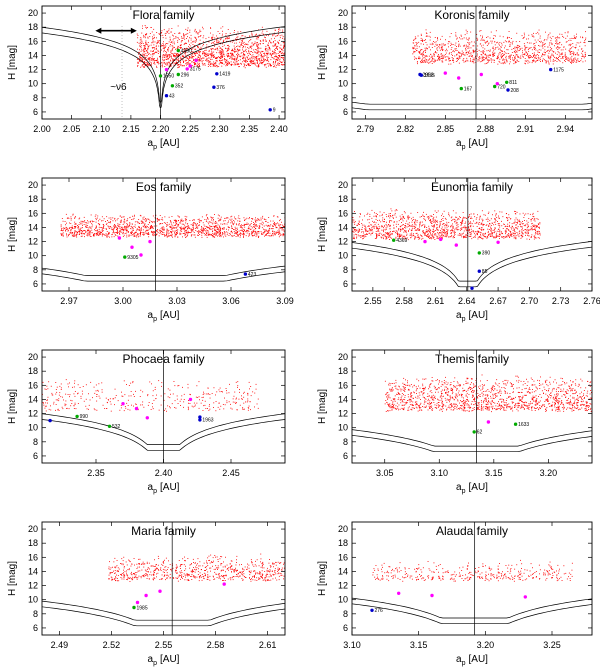  What do you see at coordinates (163, 15) in the screenshot?
I see `panel-title: Flora family` at bounding box center [163, 15].